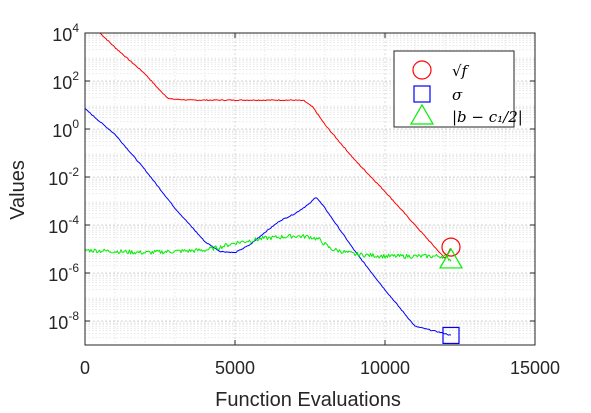 This screenshot has height=413, width=591. I want to click on x-tick-label: 0, so click(85, 368).